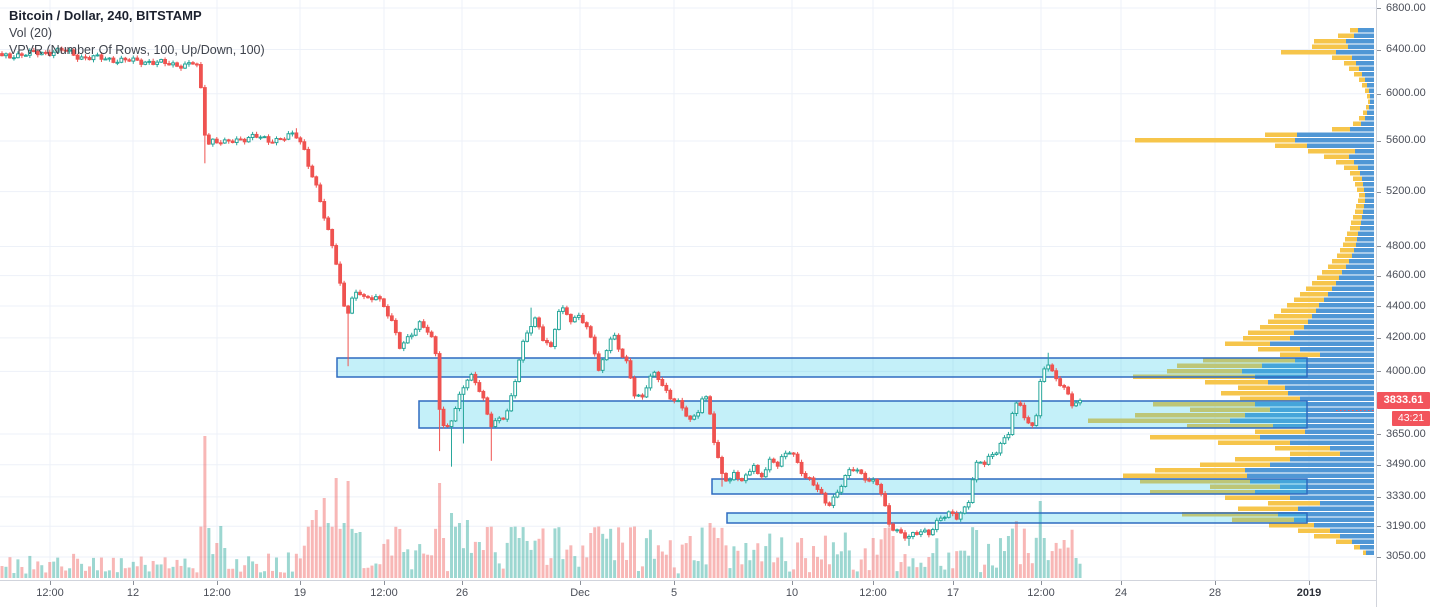  Describe the element at coordinates (1406, 140) in the screenshot. I see `price-tick-label: 5600.00` at that location.